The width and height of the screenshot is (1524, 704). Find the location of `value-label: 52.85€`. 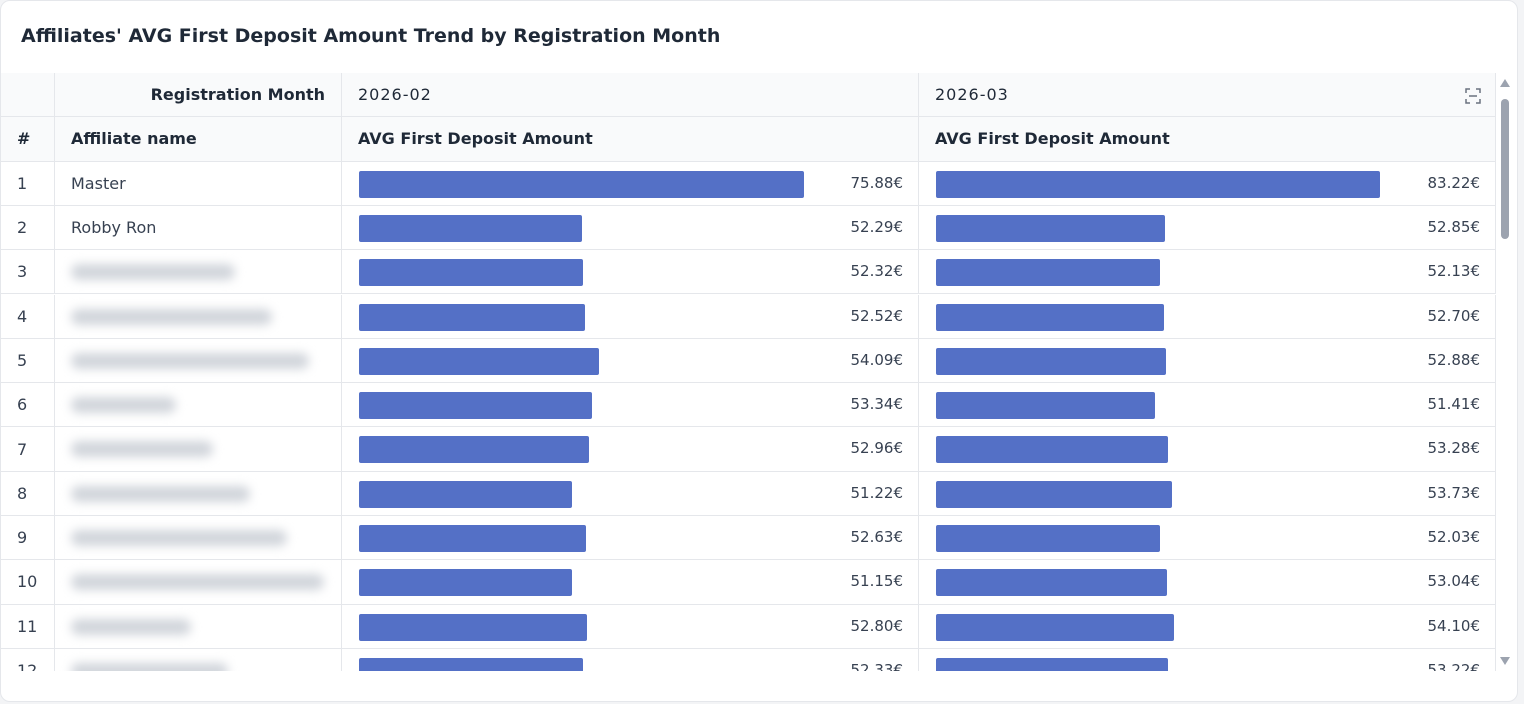

value-label: 52.85€ is located at coordinates (1454, 226).